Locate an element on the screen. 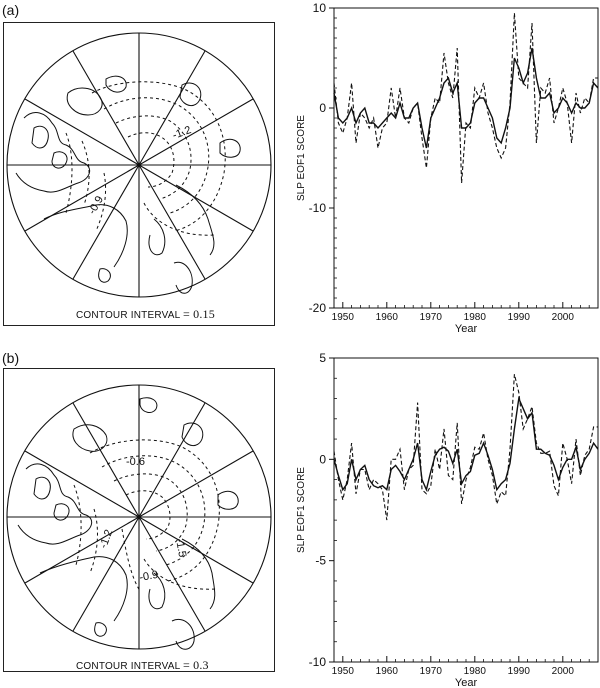 Image resolution: width=600 pixels, height=688 pixels. map-label-b-4: -0.9 is located at coordinates (148, 576).